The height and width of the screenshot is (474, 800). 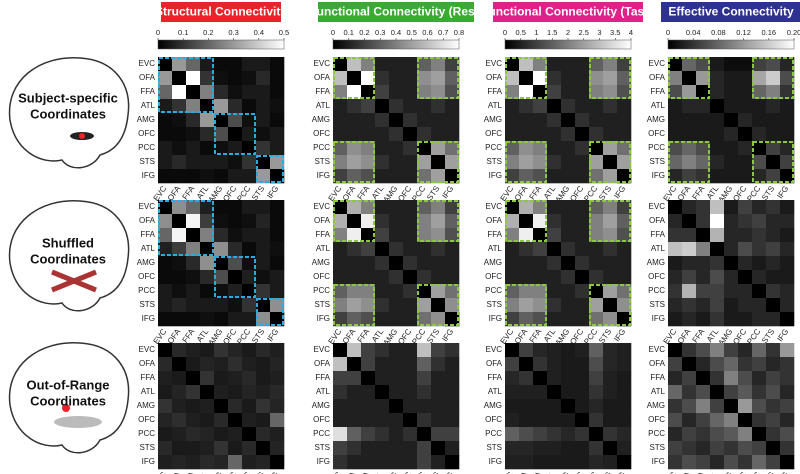 What do you see at coordinates (349, 193) in the screenshot?
I see `x-tick-label: OFA` at bounding box center [349, 193].